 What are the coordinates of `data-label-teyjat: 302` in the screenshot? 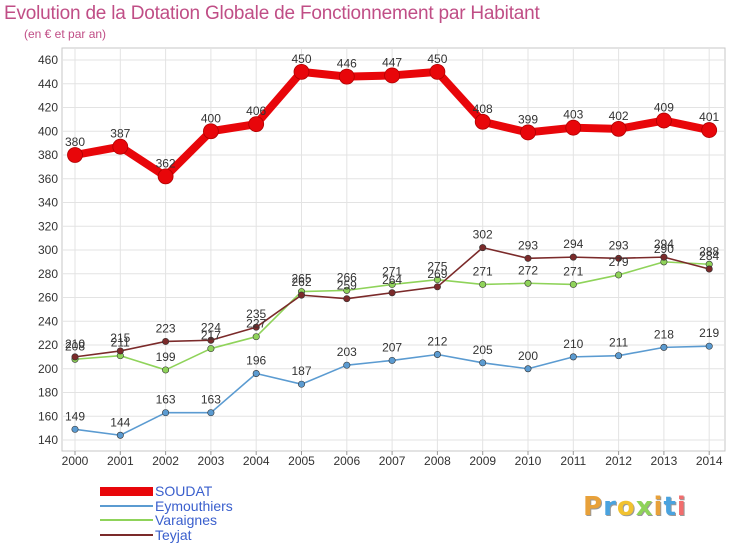 It's located at (483, 235).